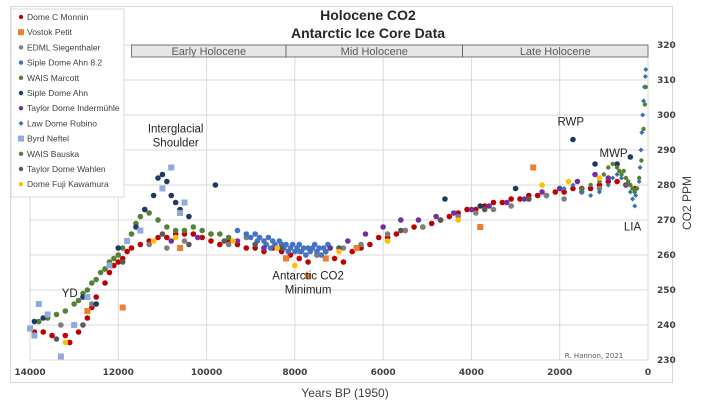  Describe the element at coordinates (134, 265) in the screenshot. I see `series-wais-marcott` at that location.